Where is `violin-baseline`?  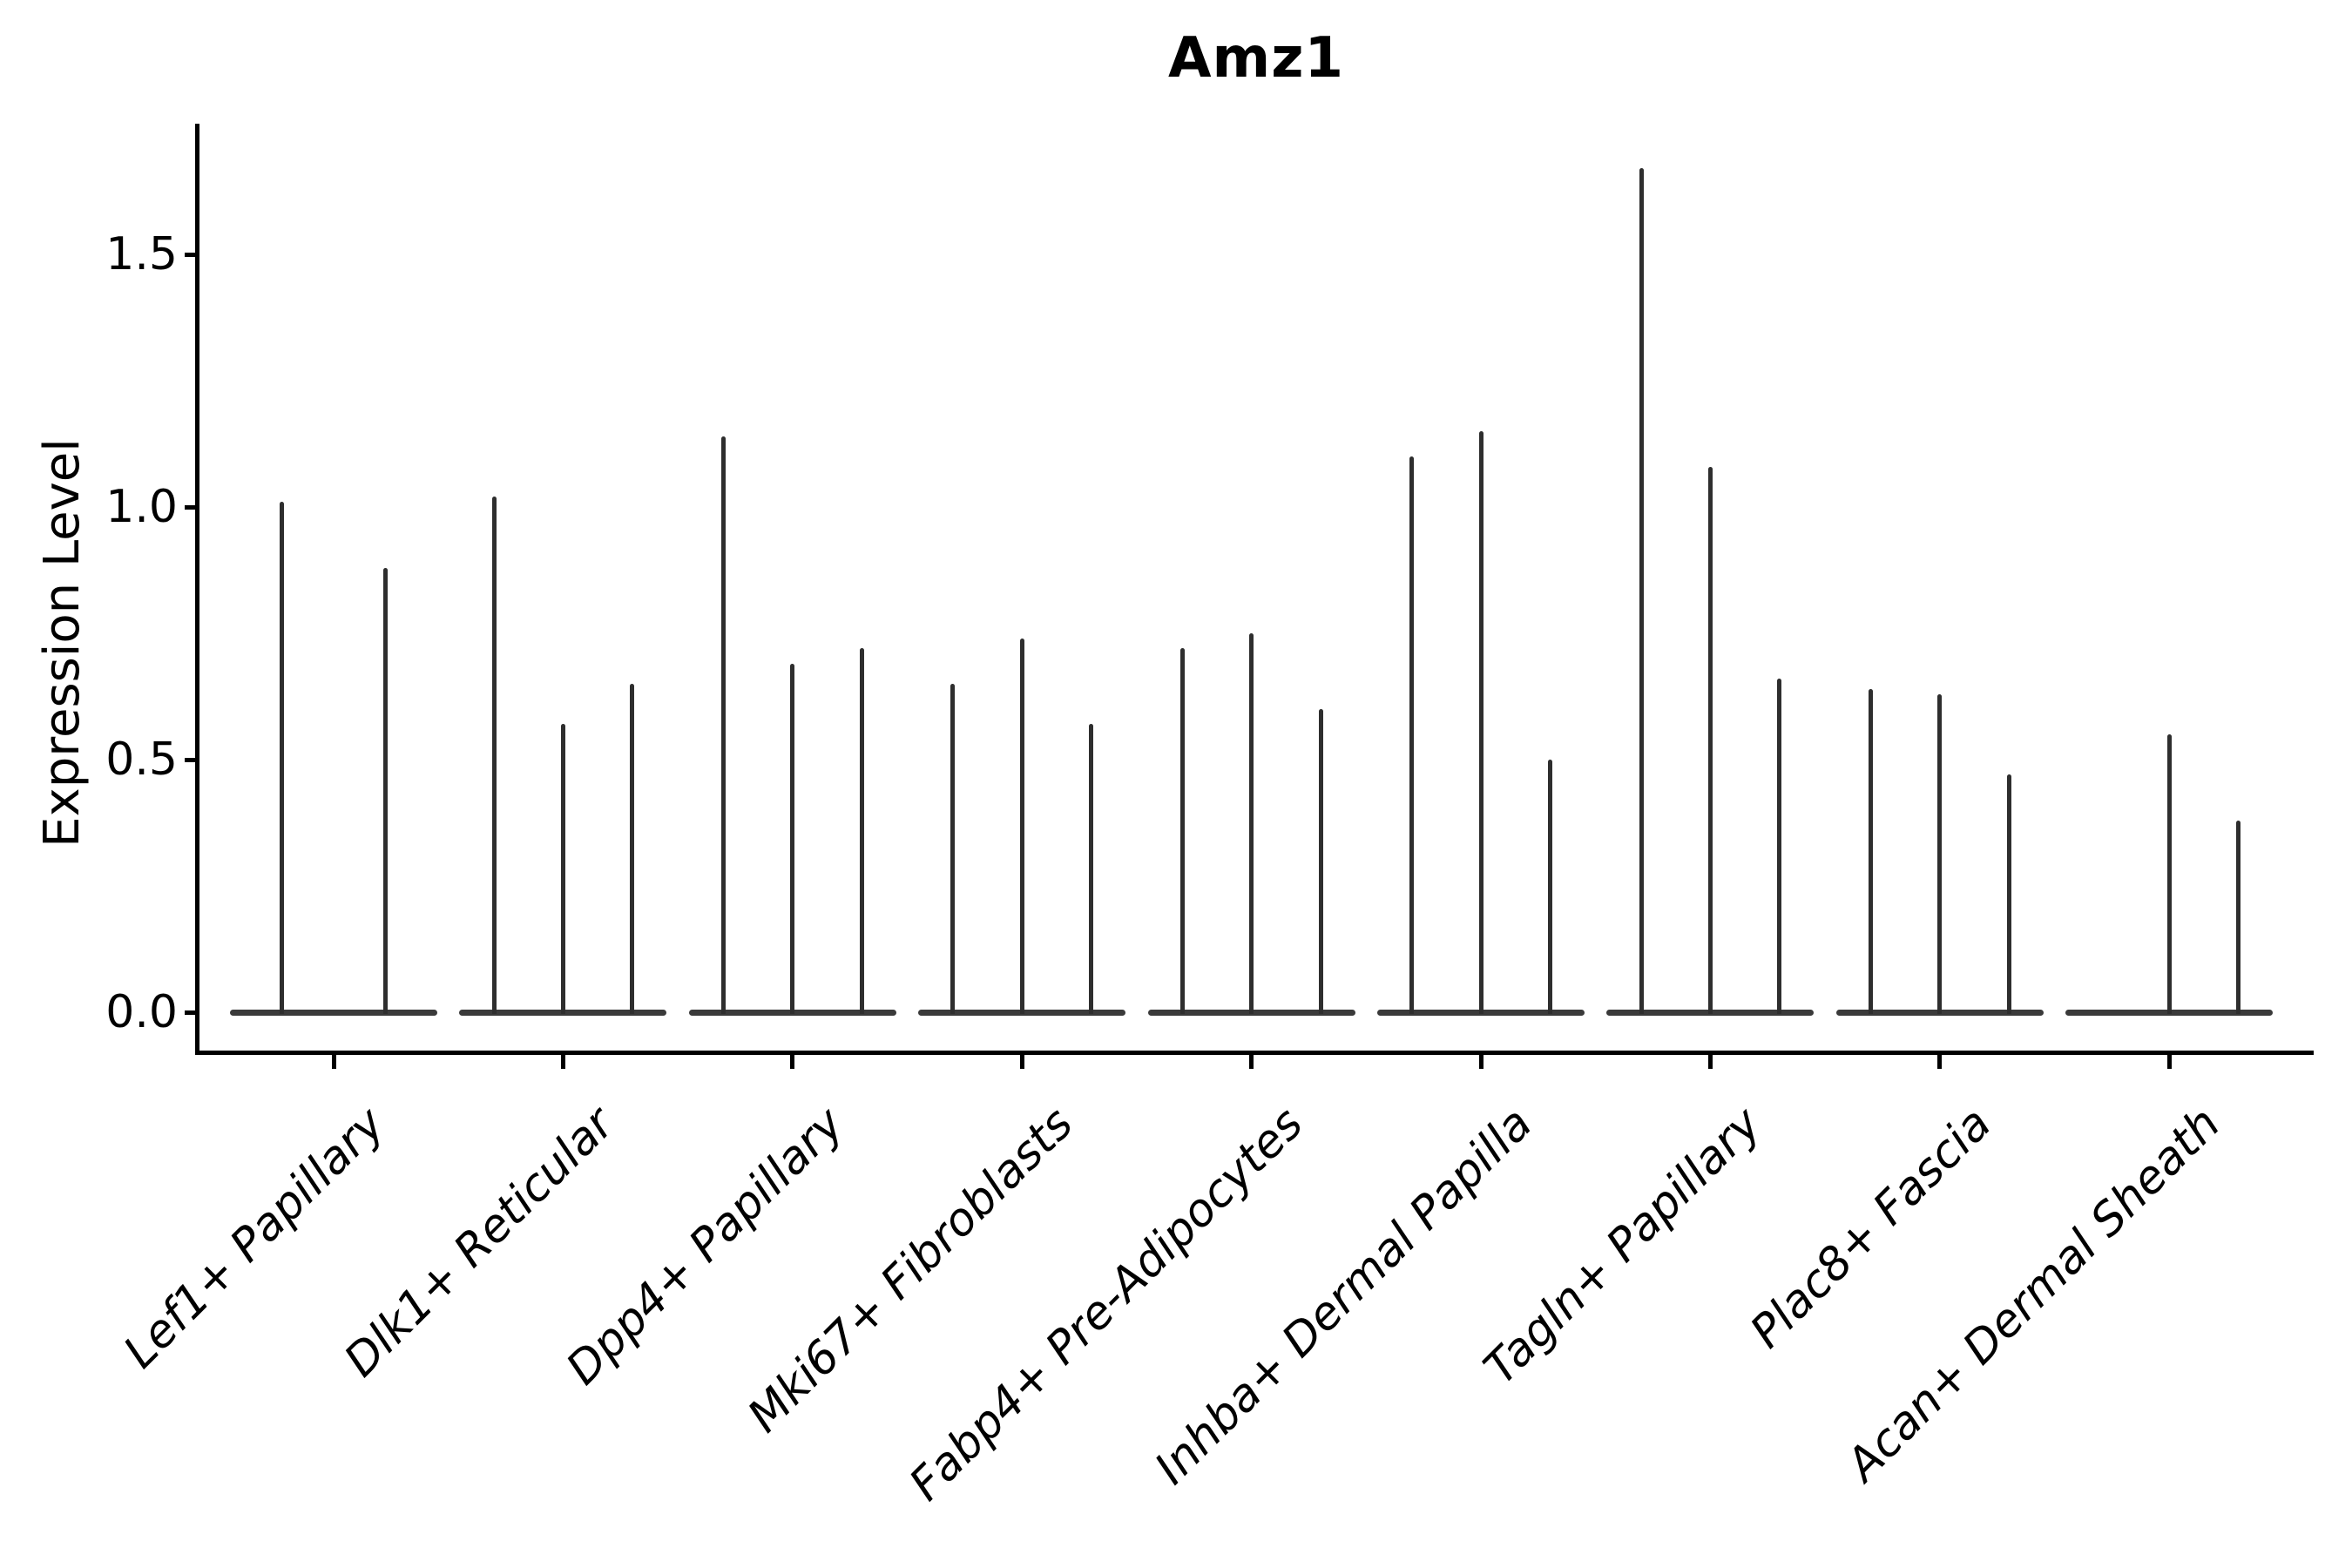
violin-baseline is located at coordinates (334, 1013).